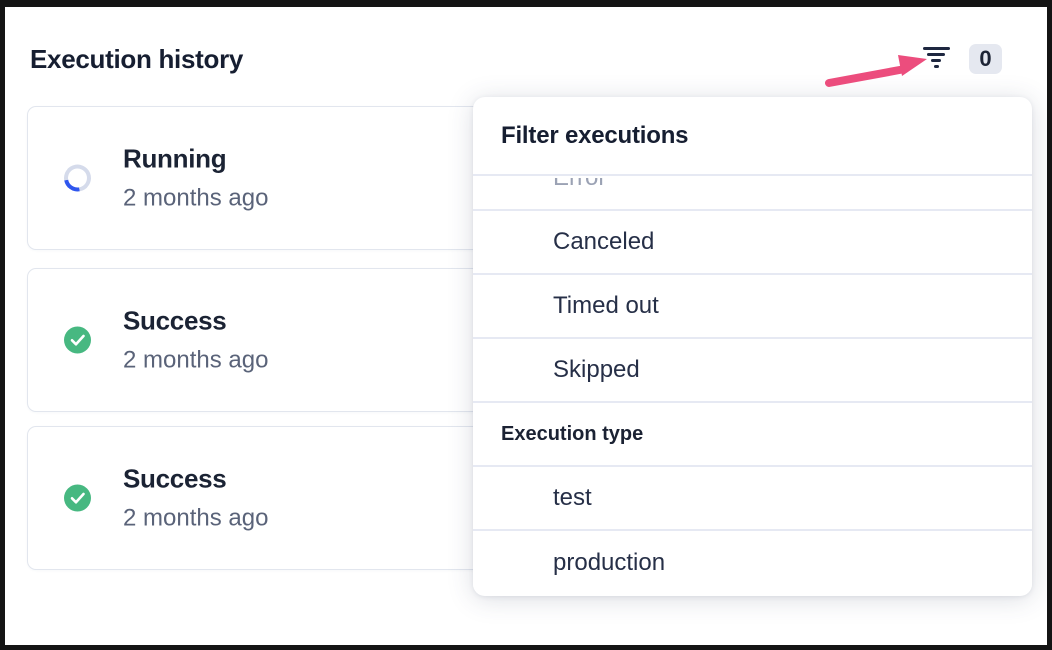  Describe the element at coordinates (752, 499) in the screenshot. I see `filter-option-test: test` at that location.